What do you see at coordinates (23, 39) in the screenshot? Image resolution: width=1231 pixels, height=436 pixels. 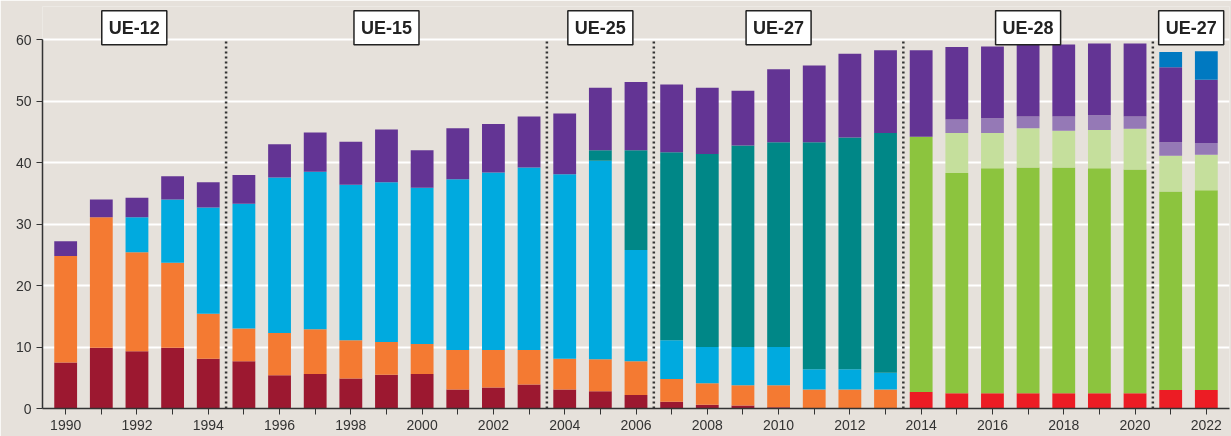 I see `y-tick-label: 60` at bounding box center [23, 39].